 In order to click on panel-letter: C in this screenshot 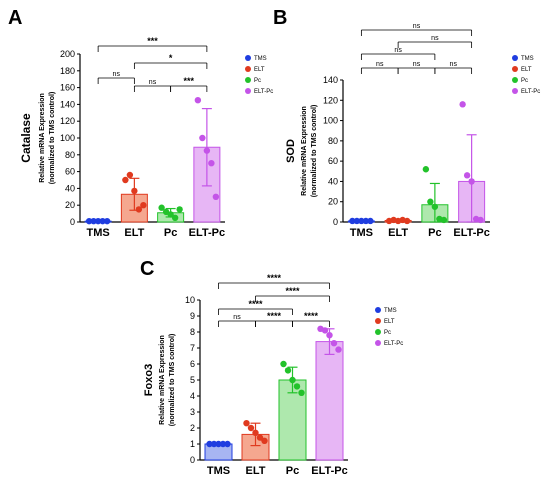, I will do `click(147, 269)`.